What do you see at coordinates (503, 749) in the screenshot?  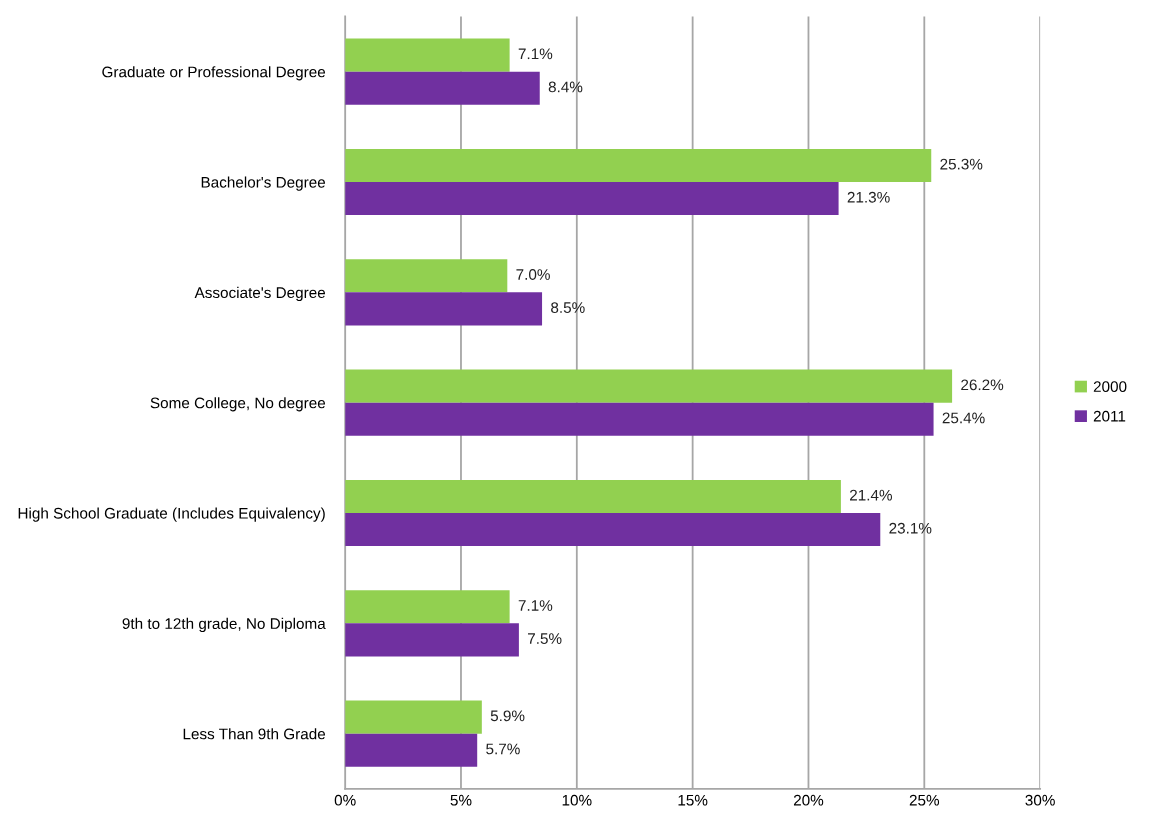 I see `data-label: 5.7%` at bounding box center [503, 749].